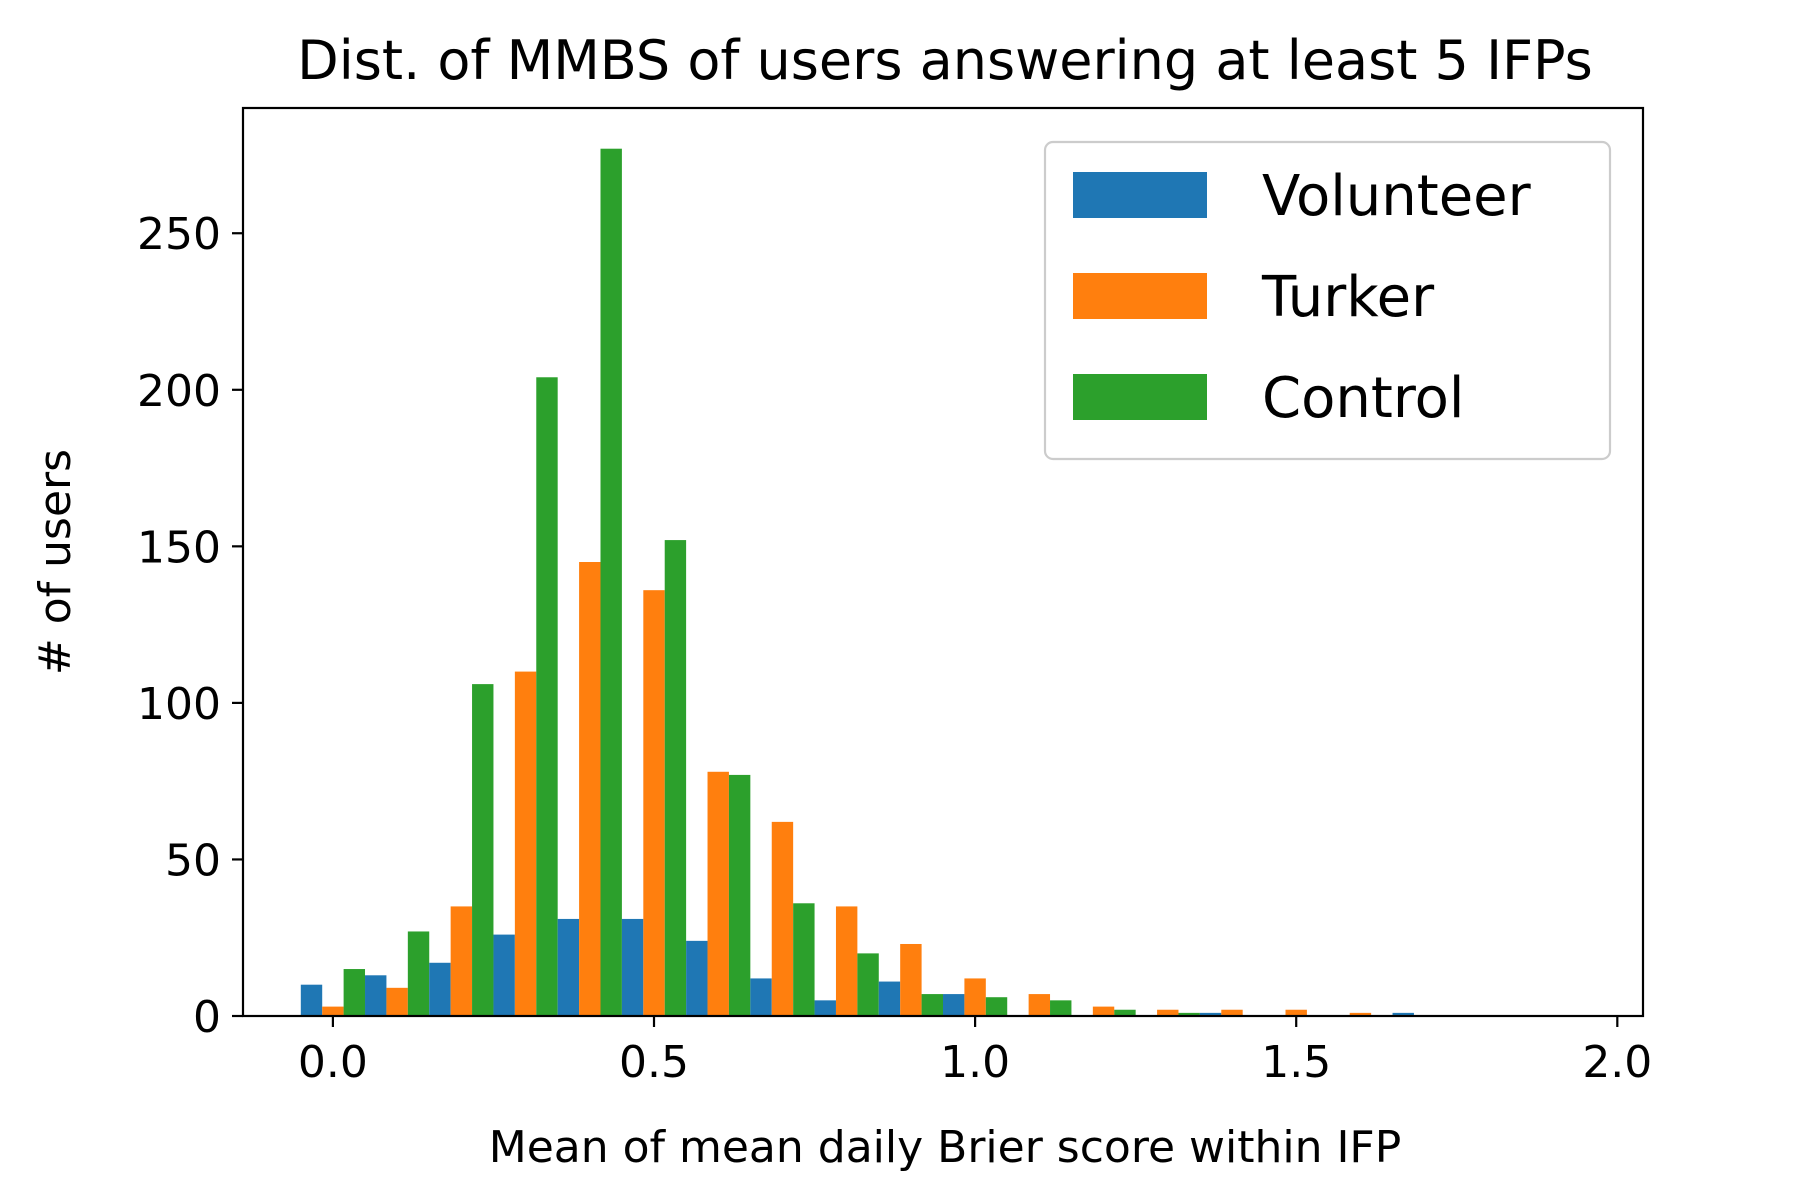  Describe the element at coordinates (1397, 196) in the screenshot. I see `legend-label-volunteer: Volunteer` at that location.